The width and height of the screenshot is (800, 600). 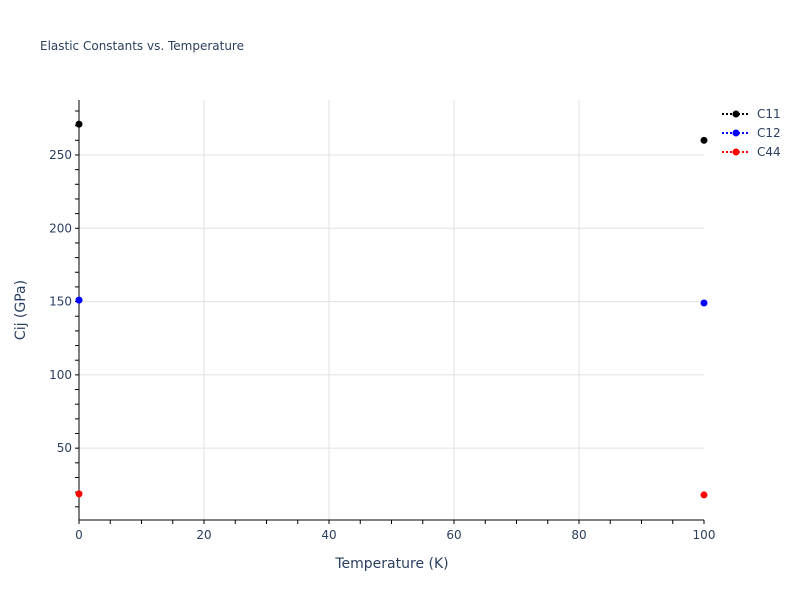 What do you see at coordinates (60, 302) in the screenshot?
I see `y-tick-label: 150` at bounding box center [60, 302].